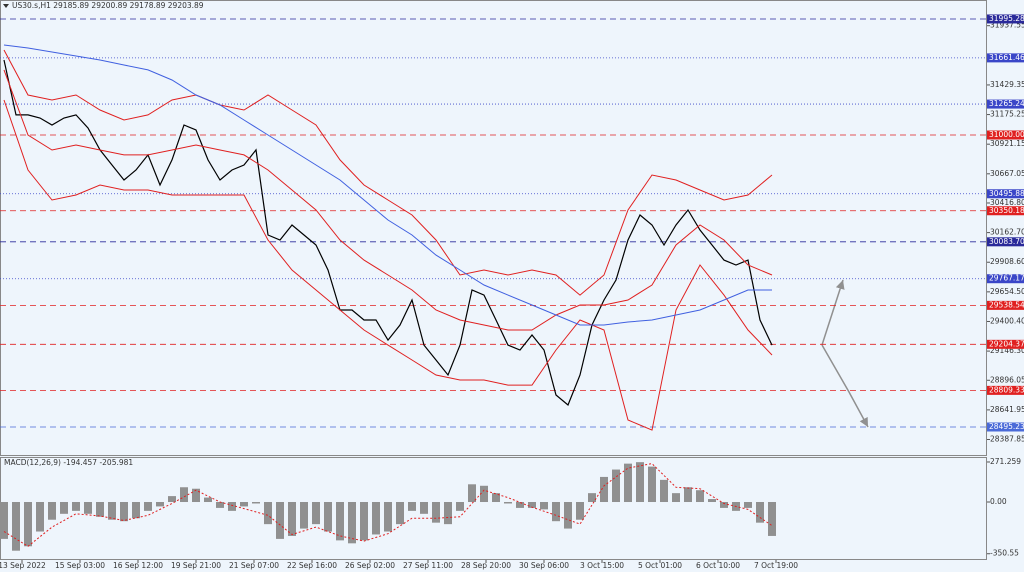 Image resolution: width=1024 pixels, height=572 pixels. I want to click on level-label: 29538.54, so click(1006, 304).